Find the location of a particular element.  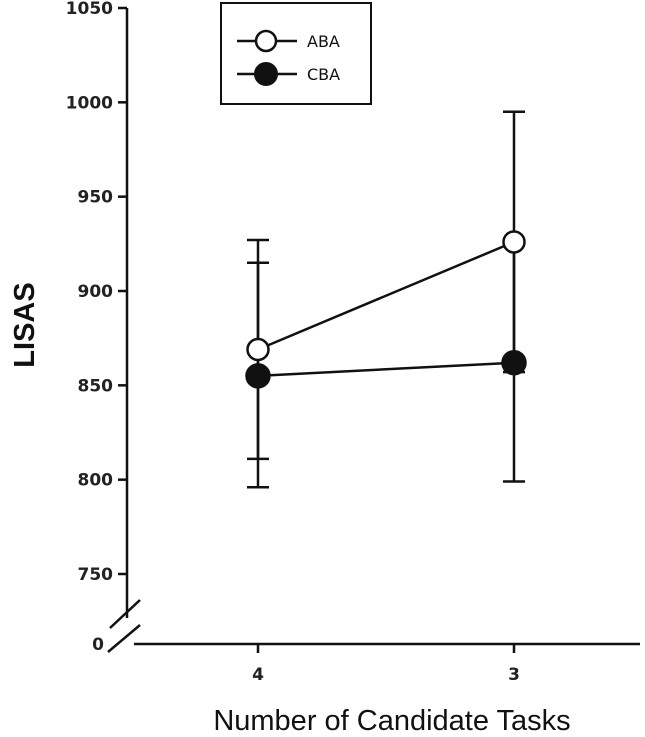

y-tick-label: 900 is located at coordinates (96, 292).